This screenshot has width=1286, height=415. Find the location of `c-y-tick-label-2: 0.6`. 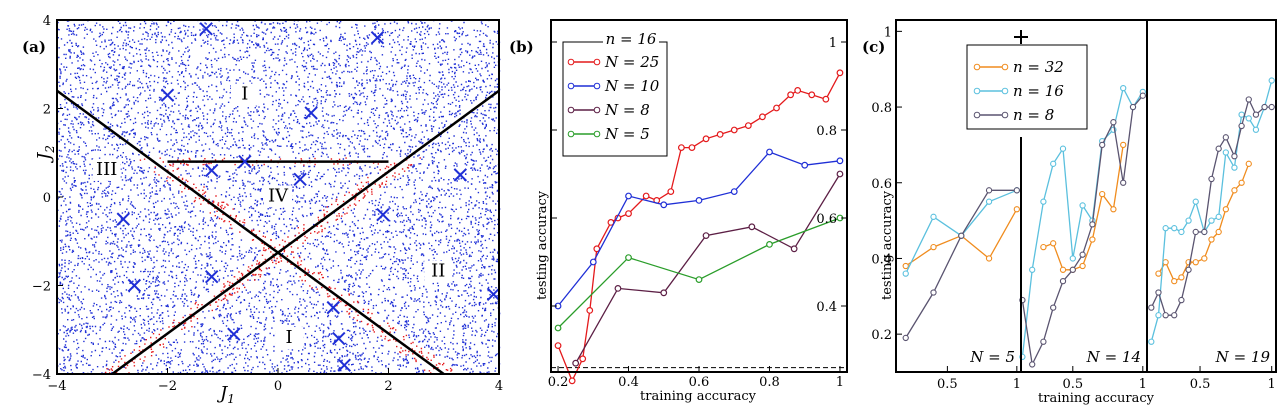

c-y-tick-label-2: 0.6 is located at coordinates (881, 184).